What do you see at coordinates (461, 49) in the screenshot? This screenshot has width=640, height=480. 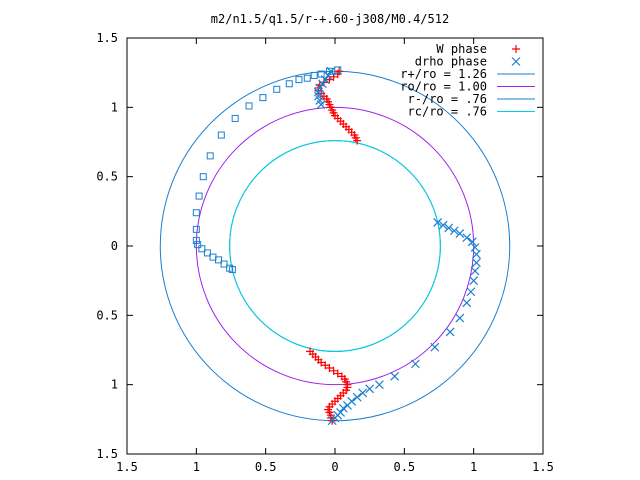 I see `legend-label: W phase` at bounding box center [461, 49].